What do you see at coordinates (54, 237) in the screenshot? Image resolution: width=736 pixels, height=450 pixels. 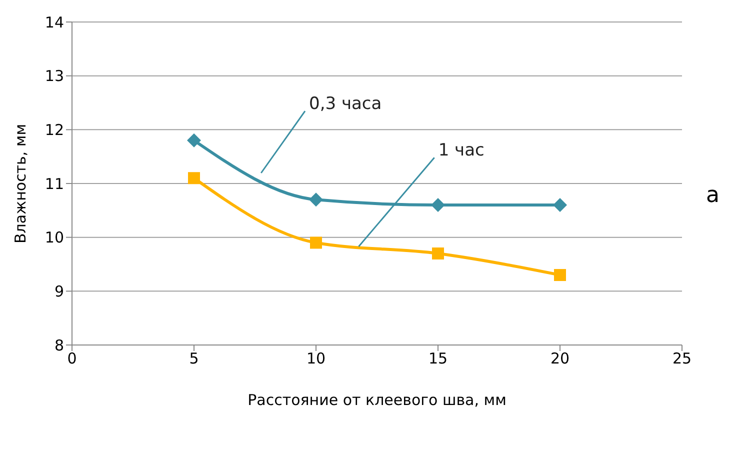 I see `y-tick-label: 10` at bounding box center [54, 237].